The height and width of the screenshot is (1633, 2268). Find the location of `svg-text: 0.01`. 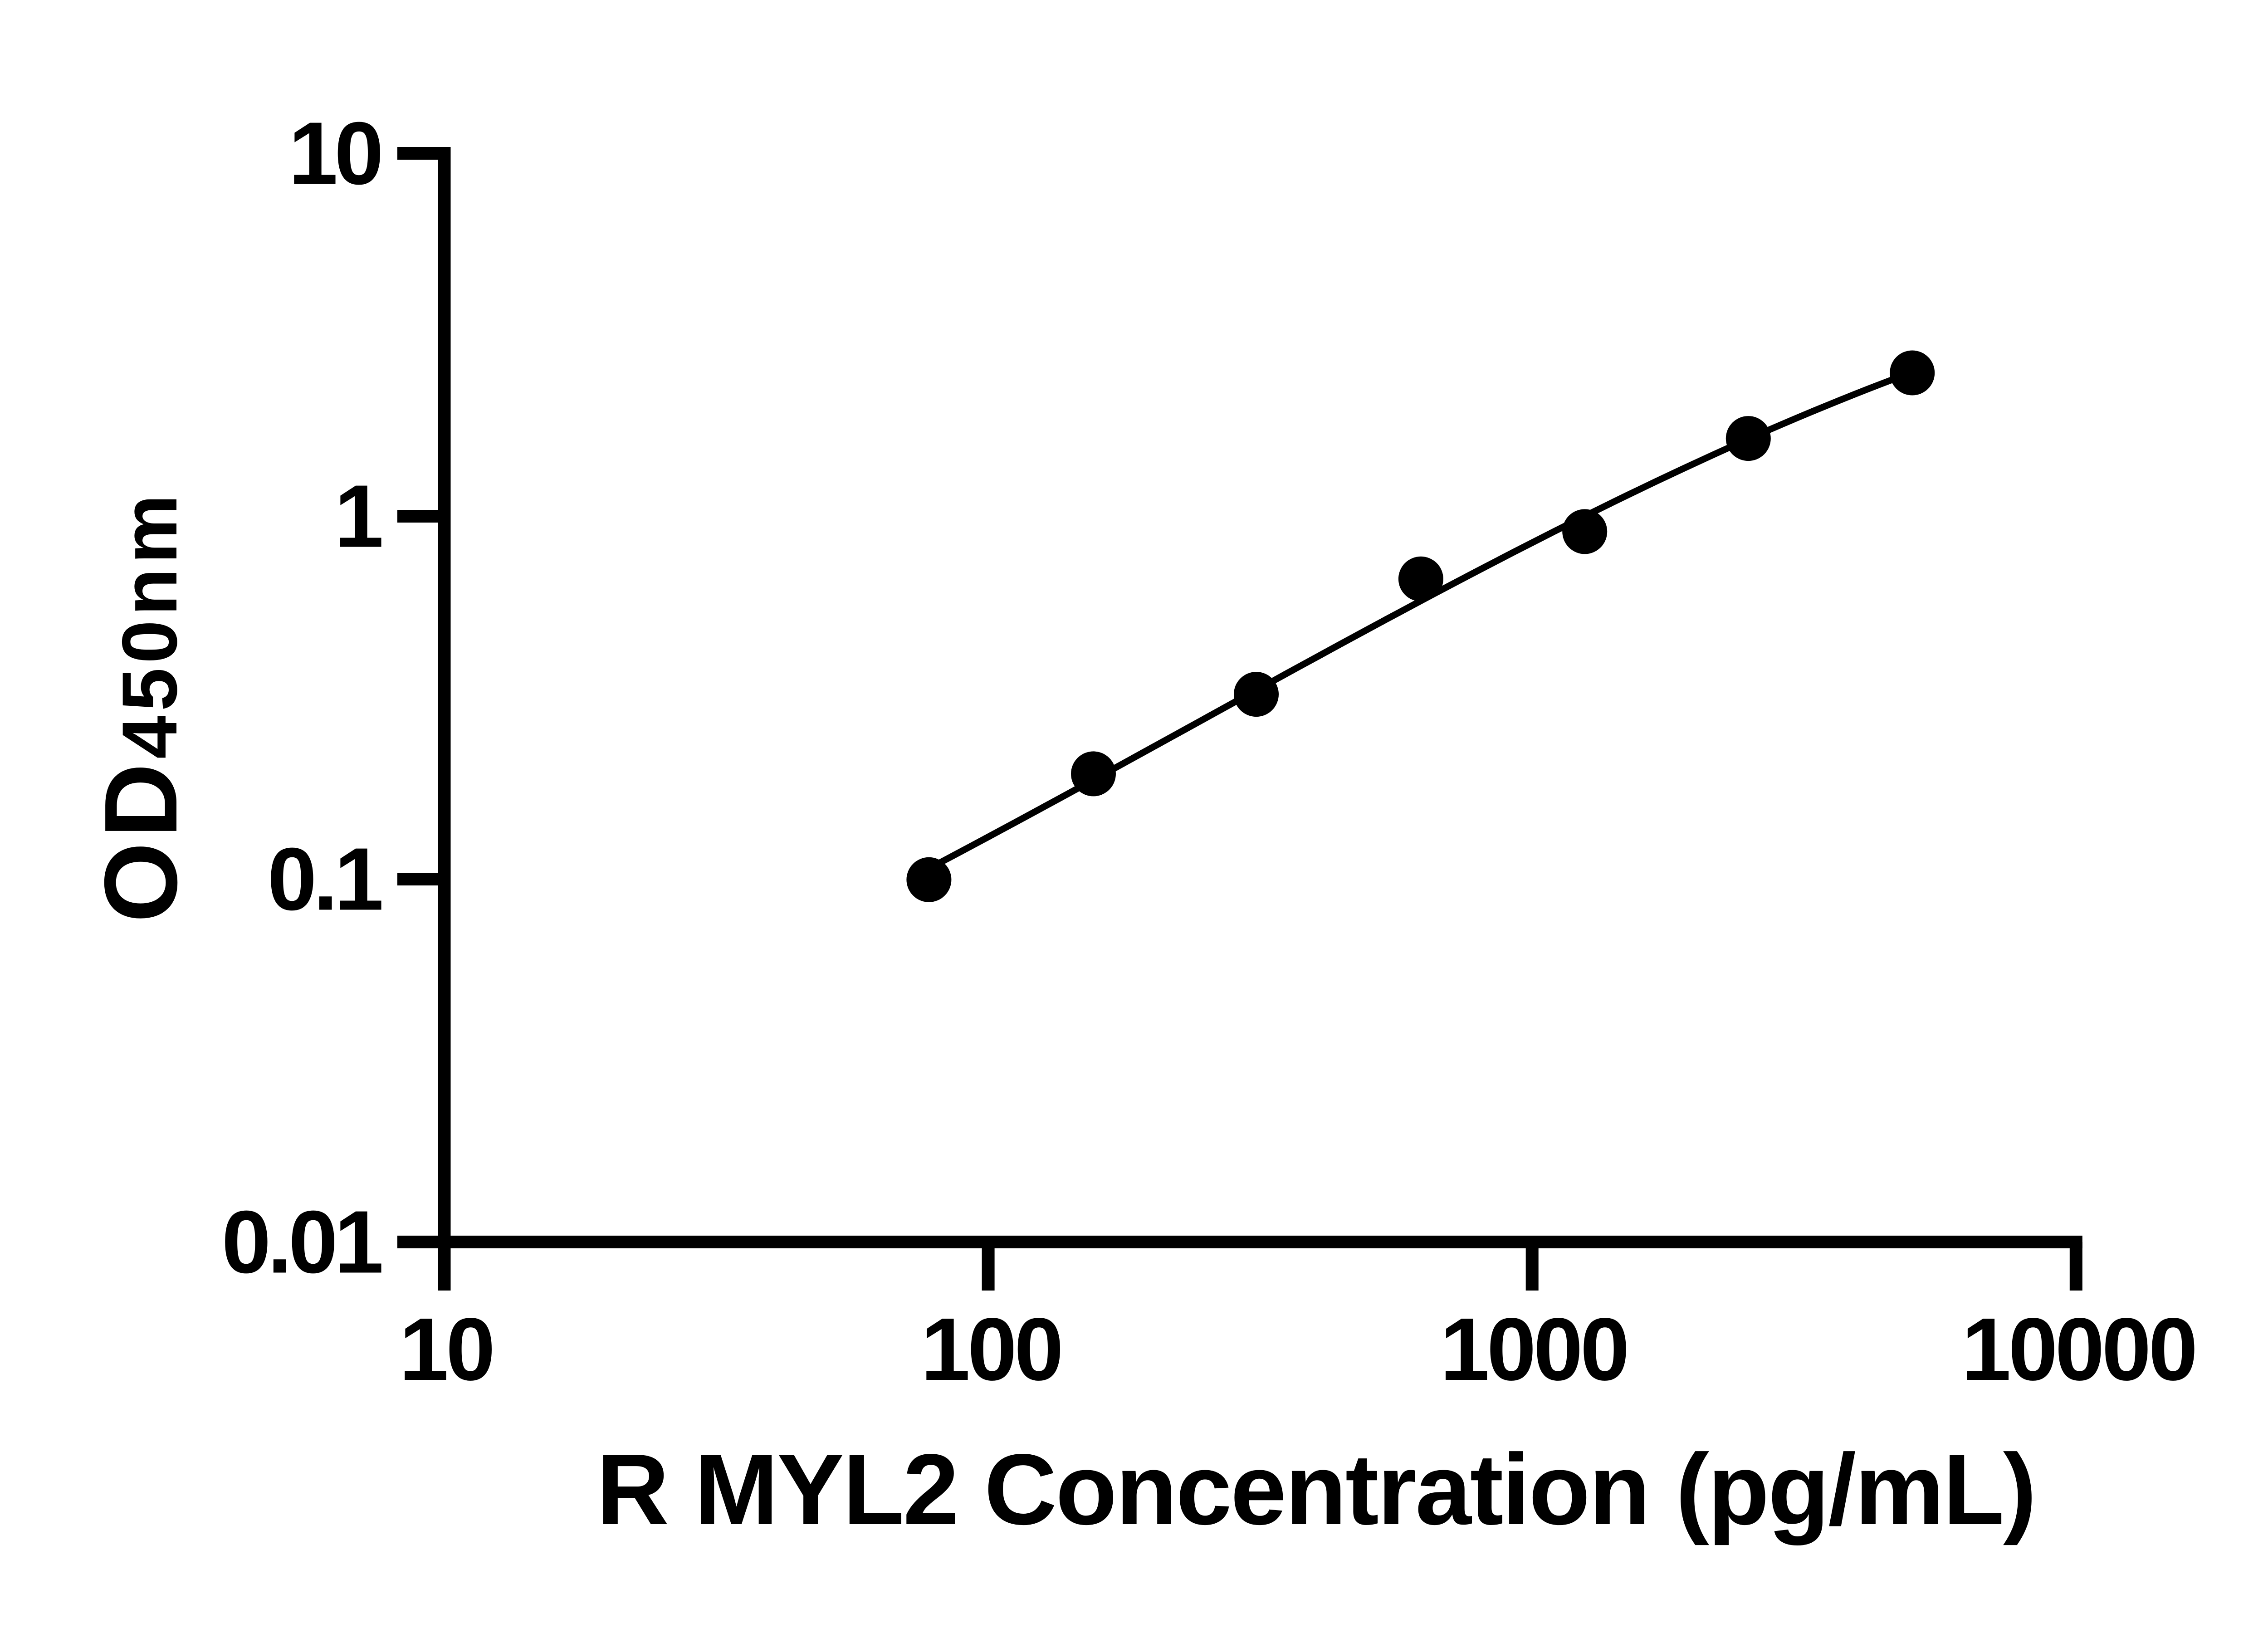

svg-text: 0.01 is located at coordinates (302, 1242).